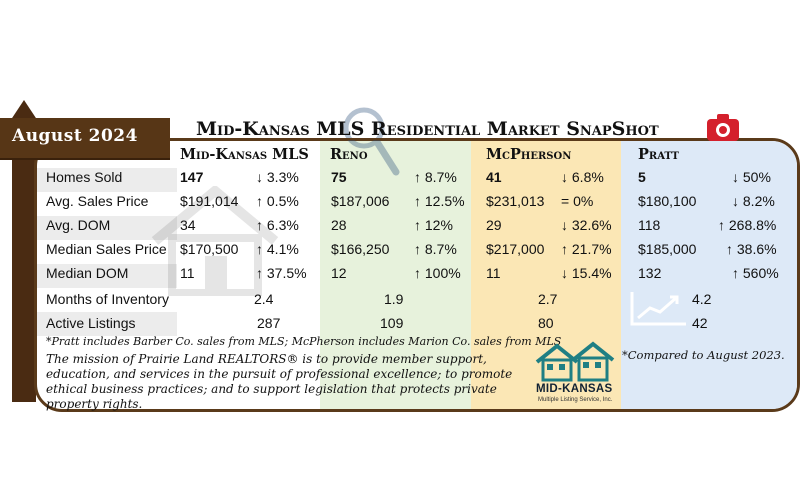 The image size is (800, 500). I want to click on cell-change: ↑ 268.8%, so click(747, 225).